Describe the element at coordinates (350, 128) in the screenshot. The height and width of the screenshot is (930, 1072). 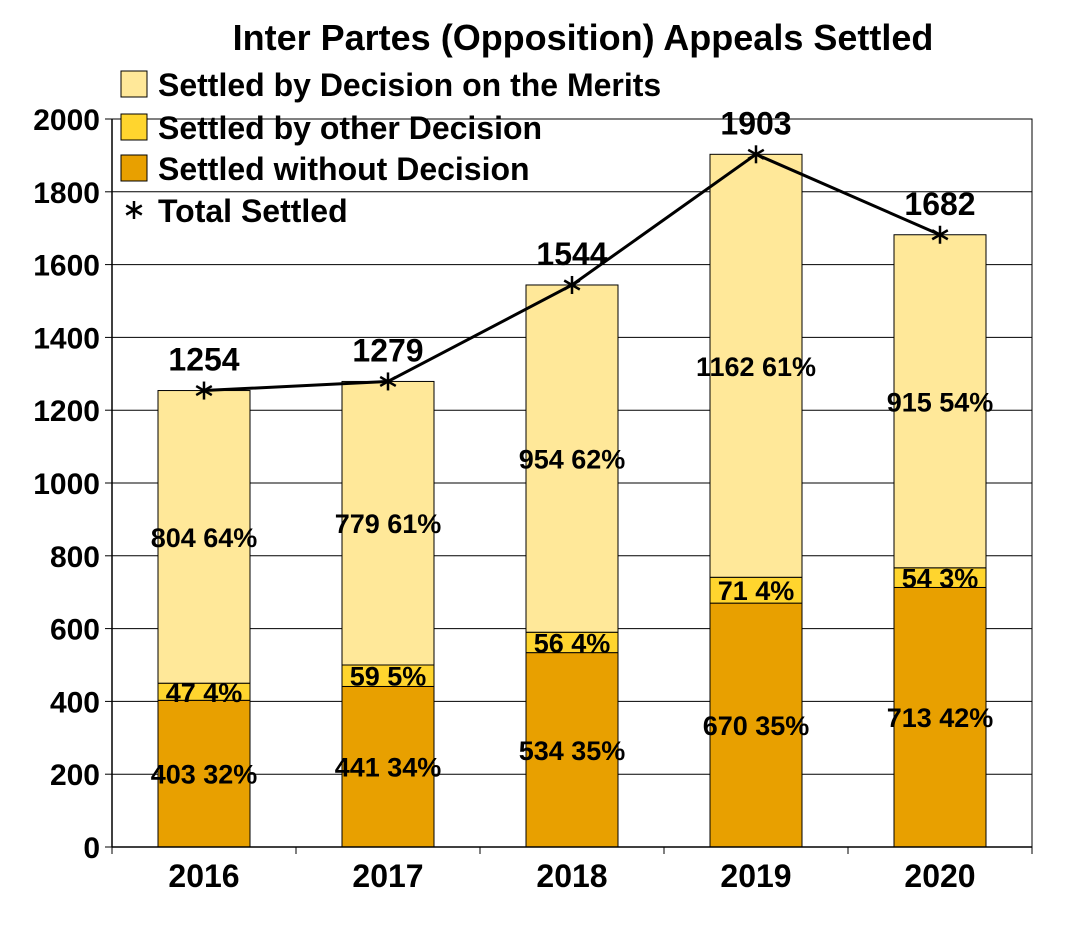
I see `legend-label: Settled by other Decision` at that location.